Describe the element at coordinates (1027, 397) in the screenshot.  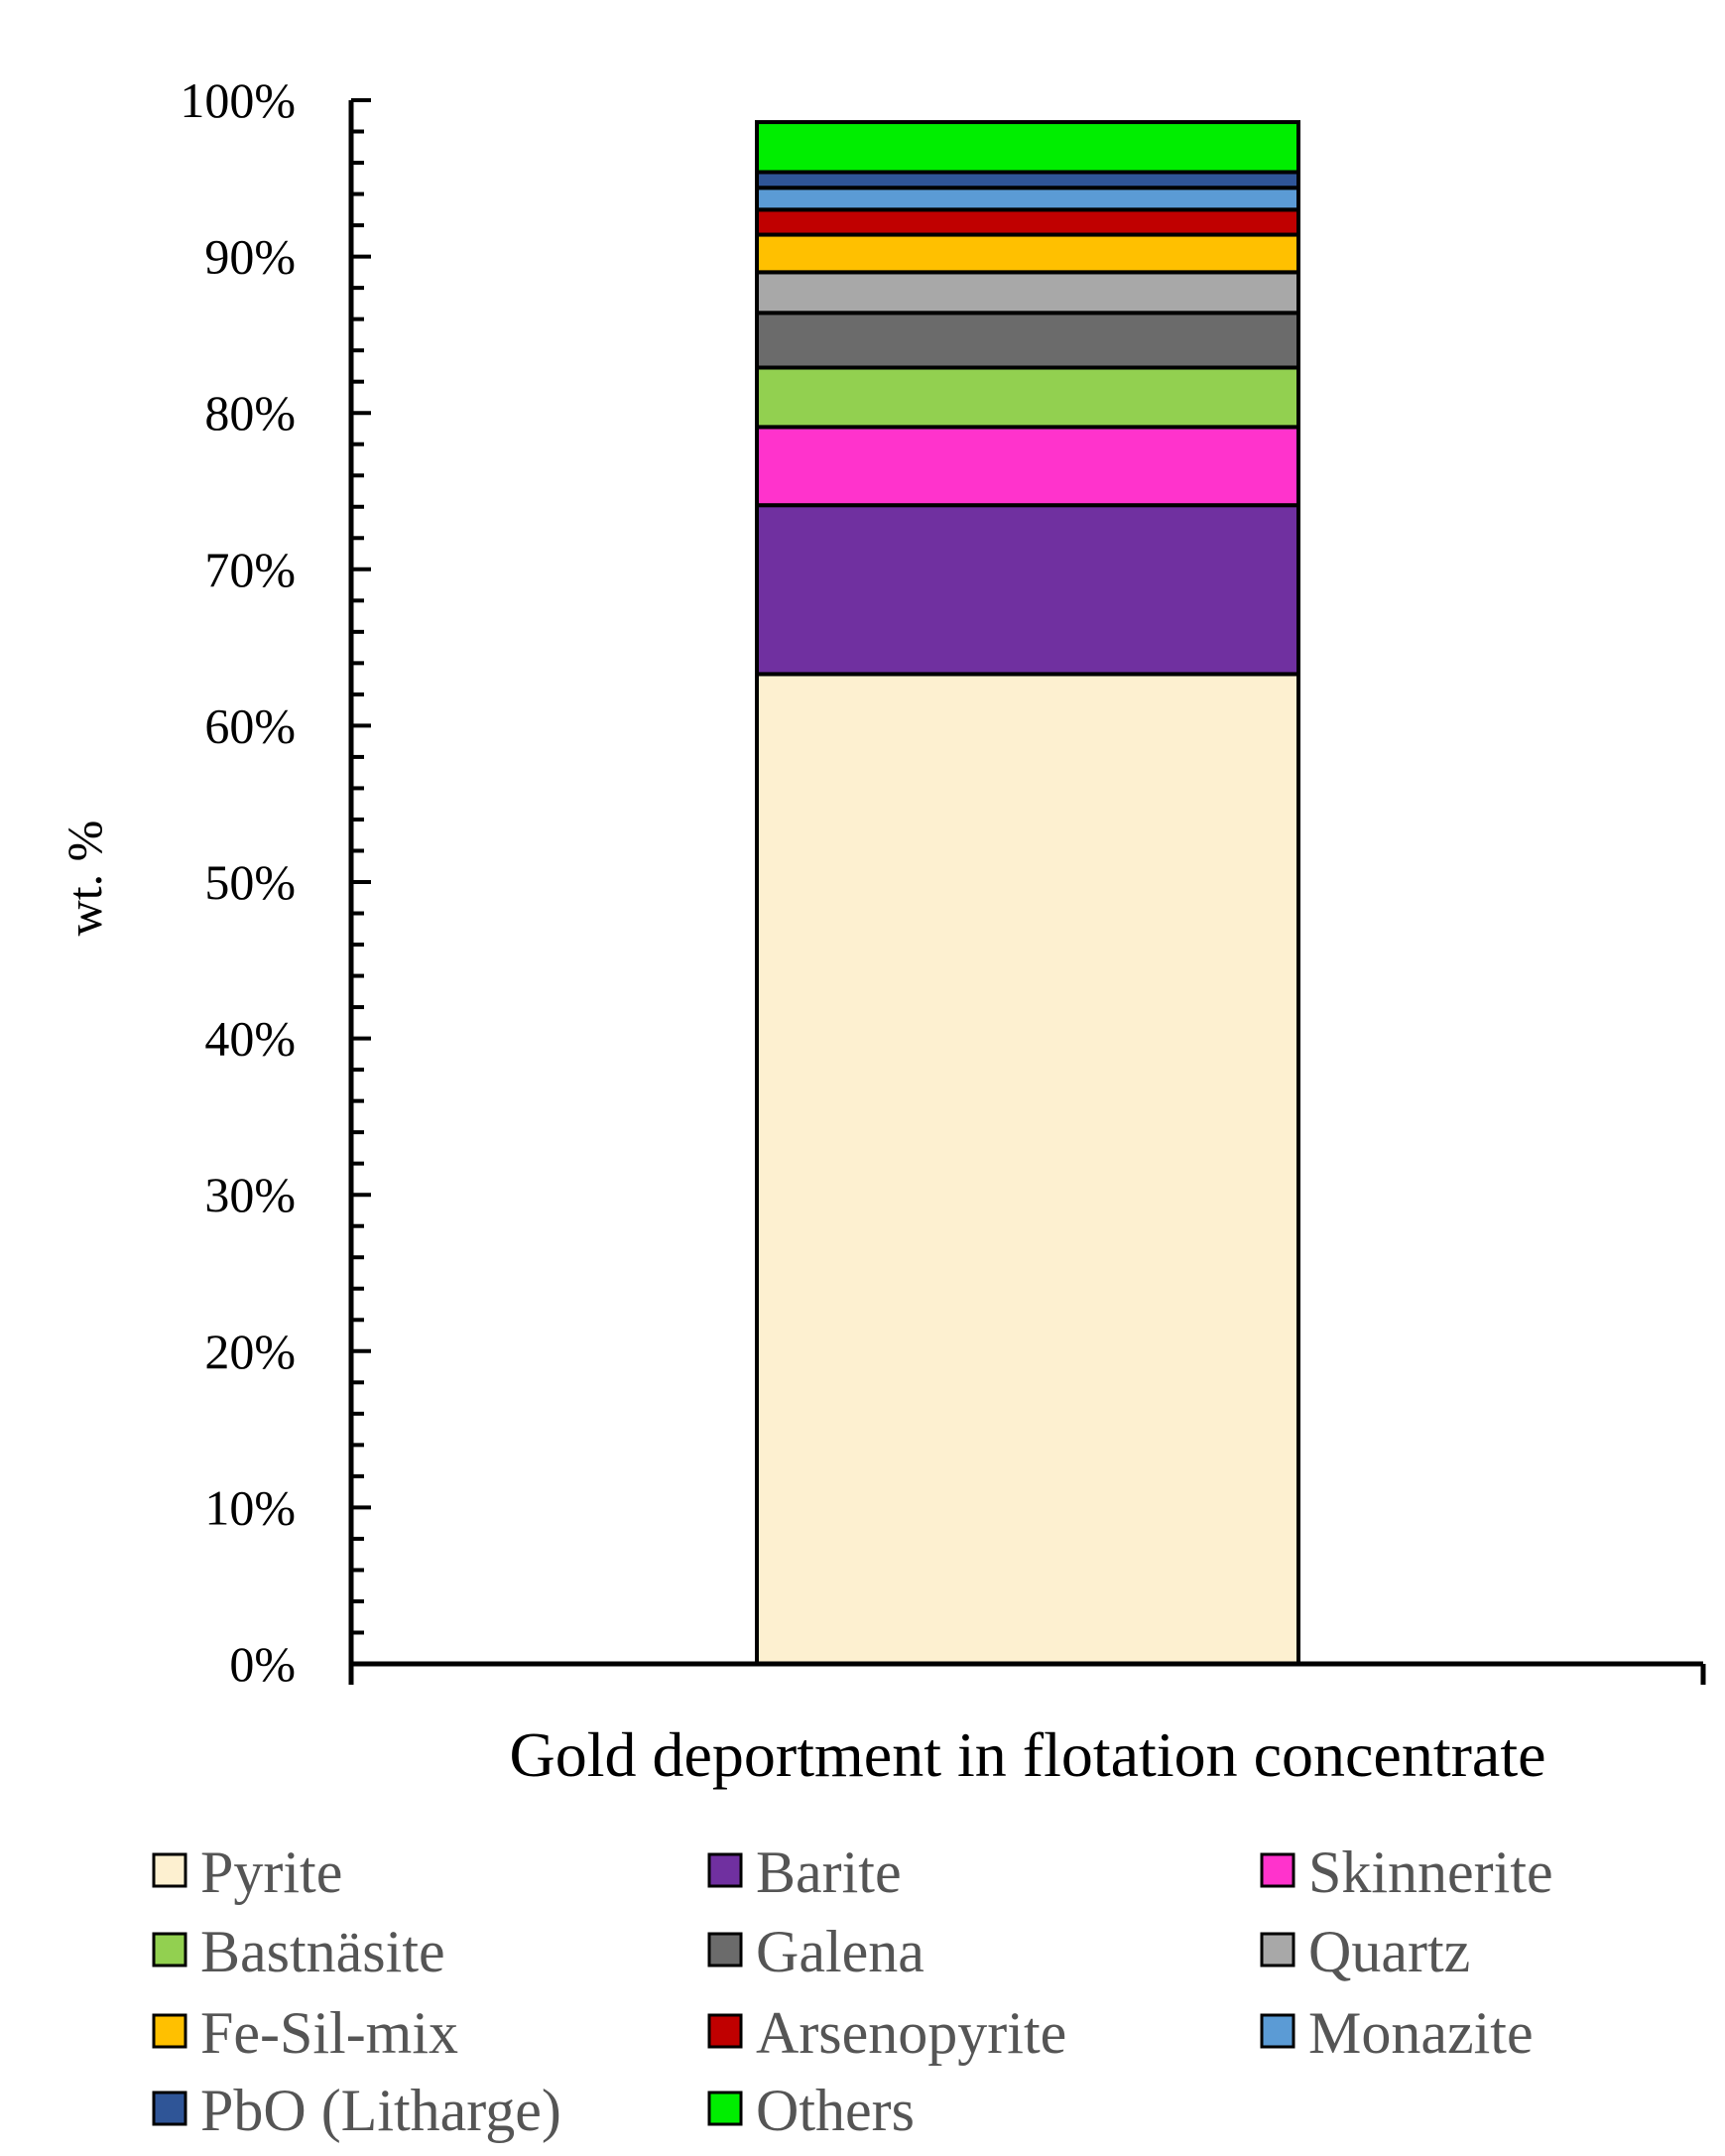
I see `bar-segment-bastn-site` at that location.